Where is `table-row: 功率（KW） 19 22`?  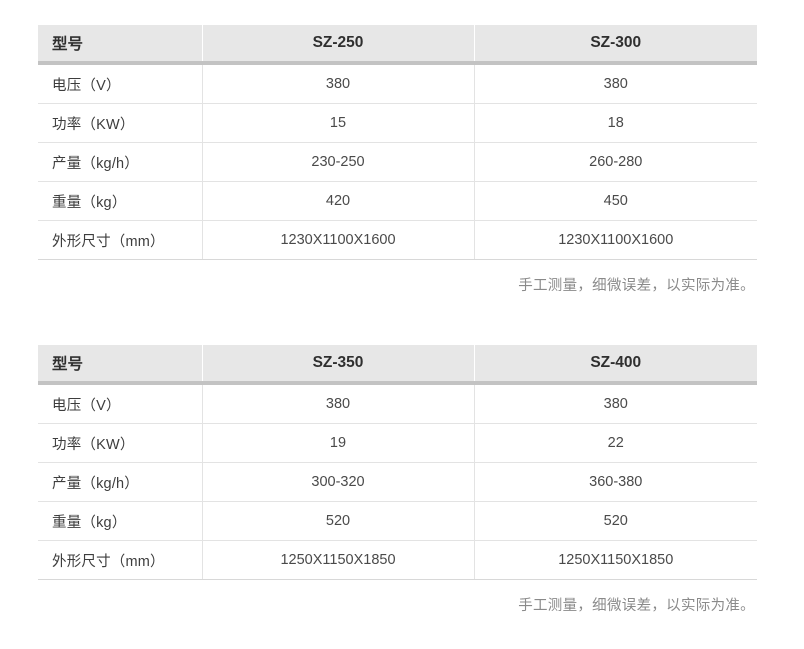 table-row: 功率（KW） 19 22 is located at coordinates (397, 443).